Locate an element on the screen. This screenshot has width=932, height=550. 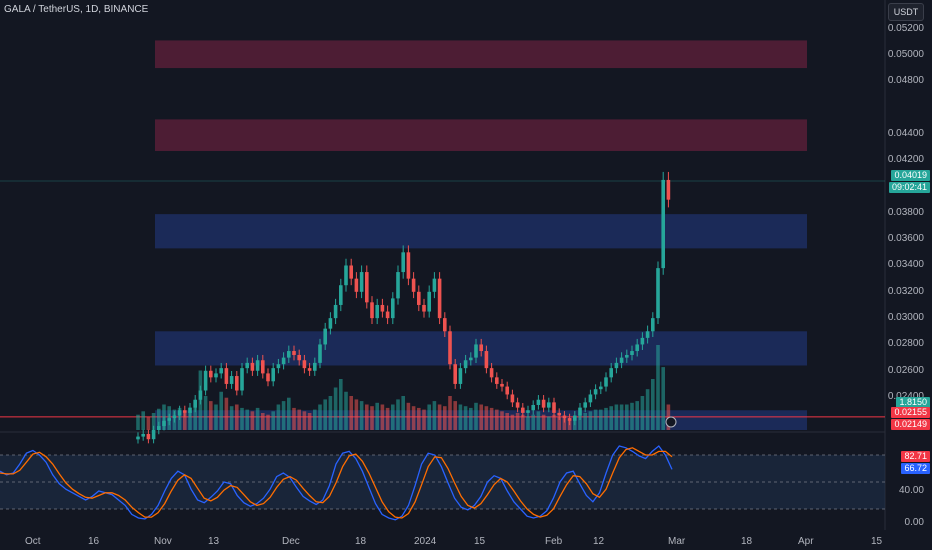
price-axis-label-10: 0.02800 is located at coordinates (905, 344).